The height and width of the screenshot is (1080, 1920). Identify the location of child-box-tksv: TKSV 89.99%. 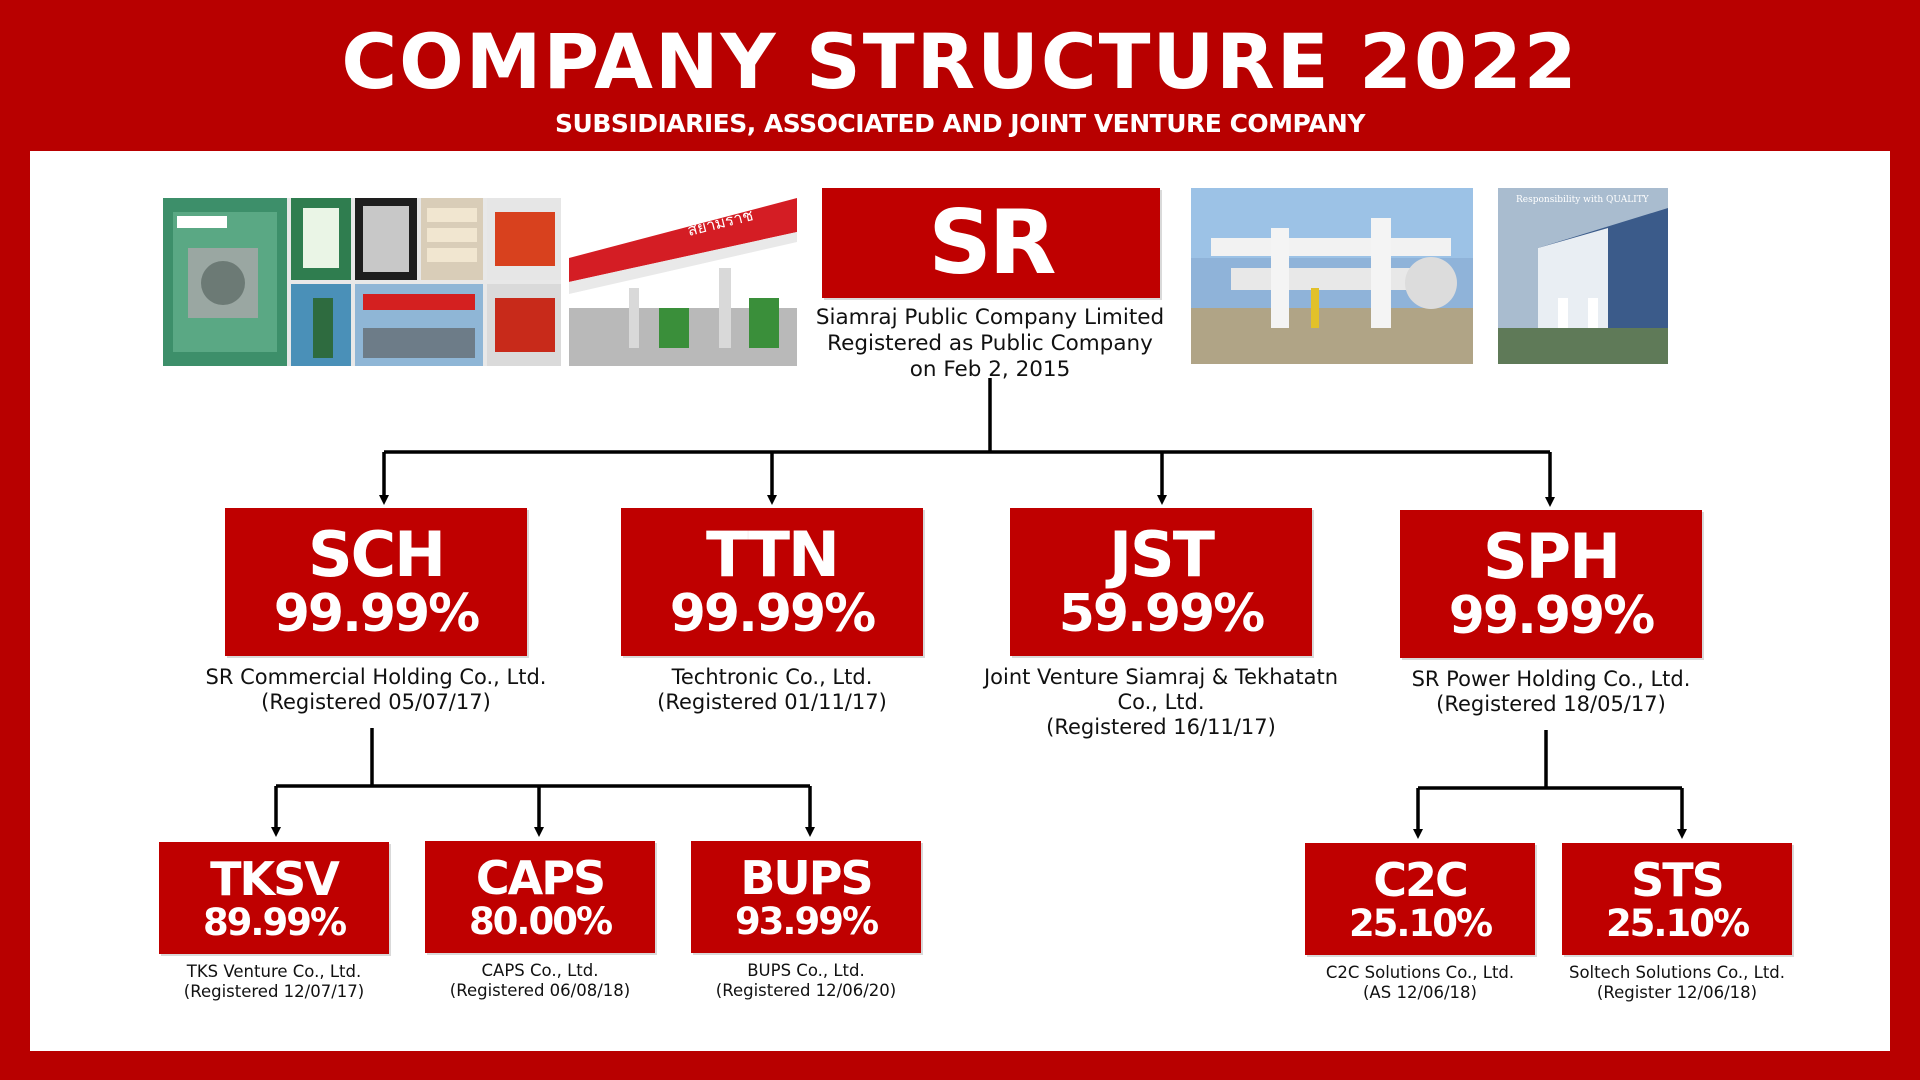
(274, 898).